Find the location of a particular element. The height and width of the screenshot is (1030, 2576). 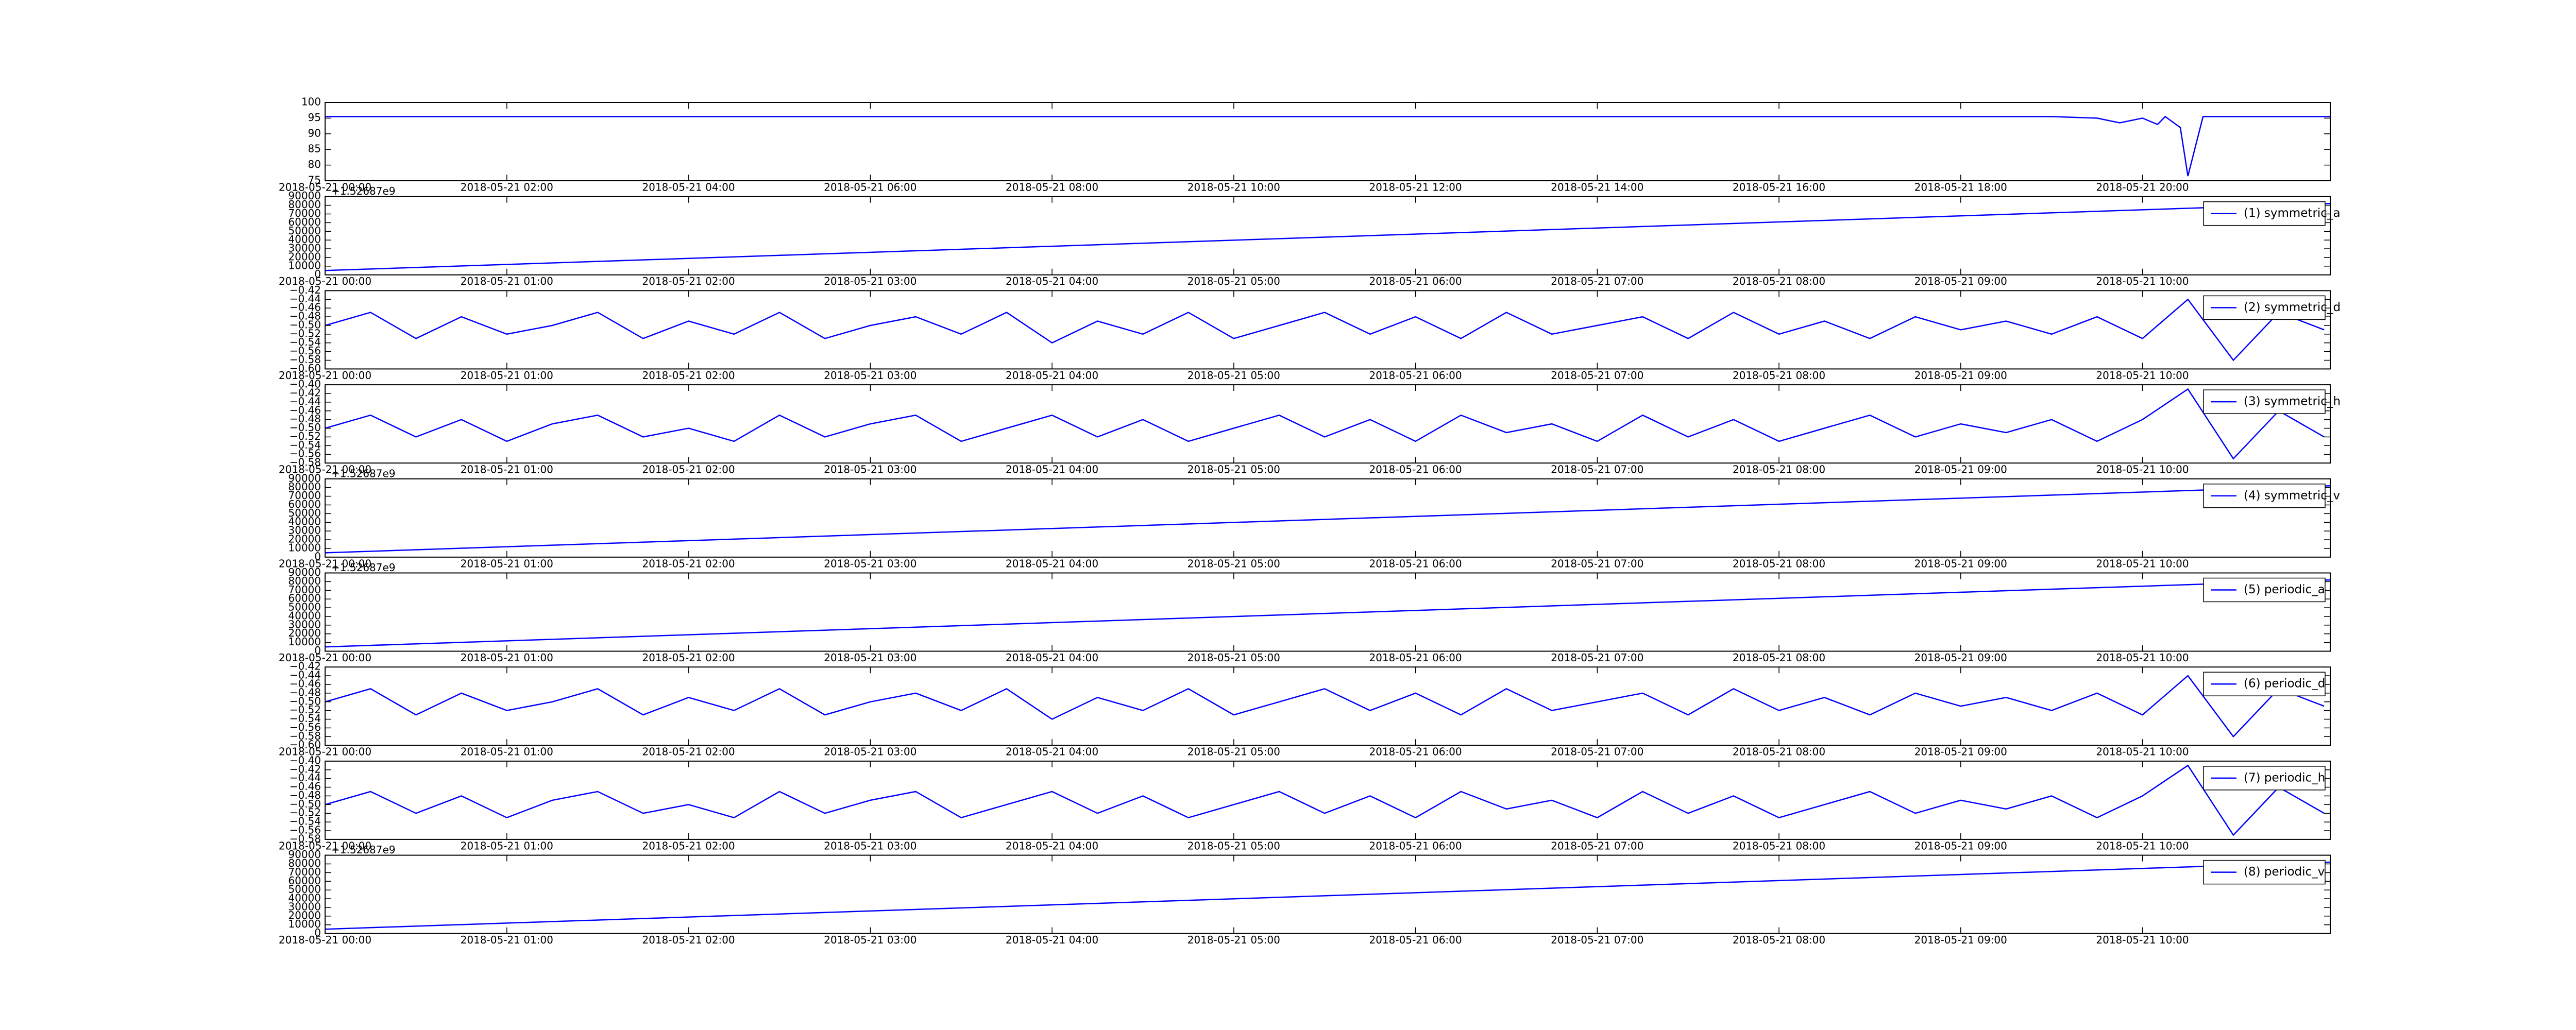

y-tick-label: 60000 is located at coordinates (305, 222).